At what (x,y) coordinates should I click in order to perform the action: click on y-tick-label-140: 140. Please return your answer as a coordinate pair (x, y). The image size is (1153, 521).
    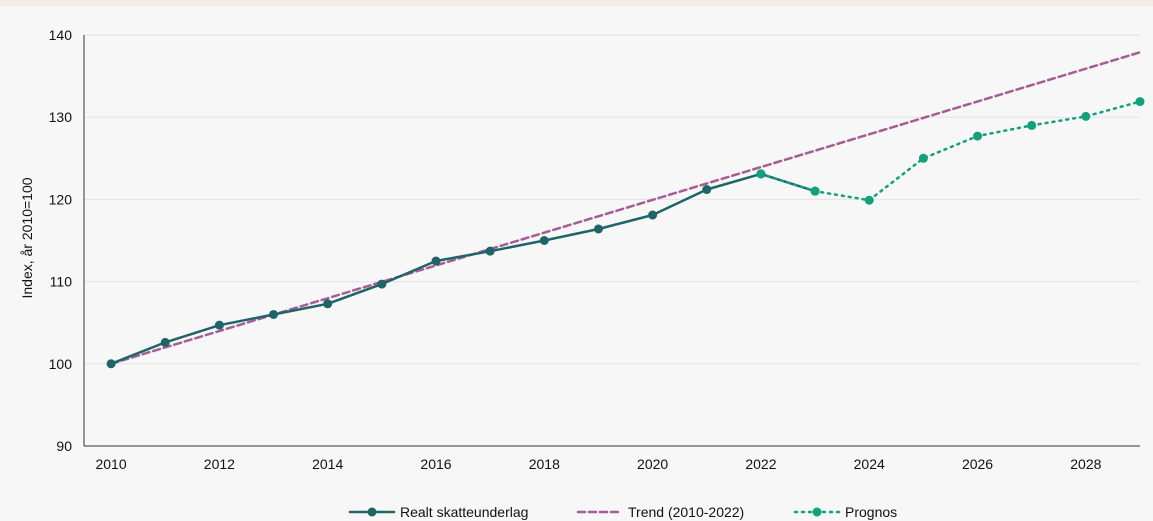
    Looking at the image, I should click on (61, 35).